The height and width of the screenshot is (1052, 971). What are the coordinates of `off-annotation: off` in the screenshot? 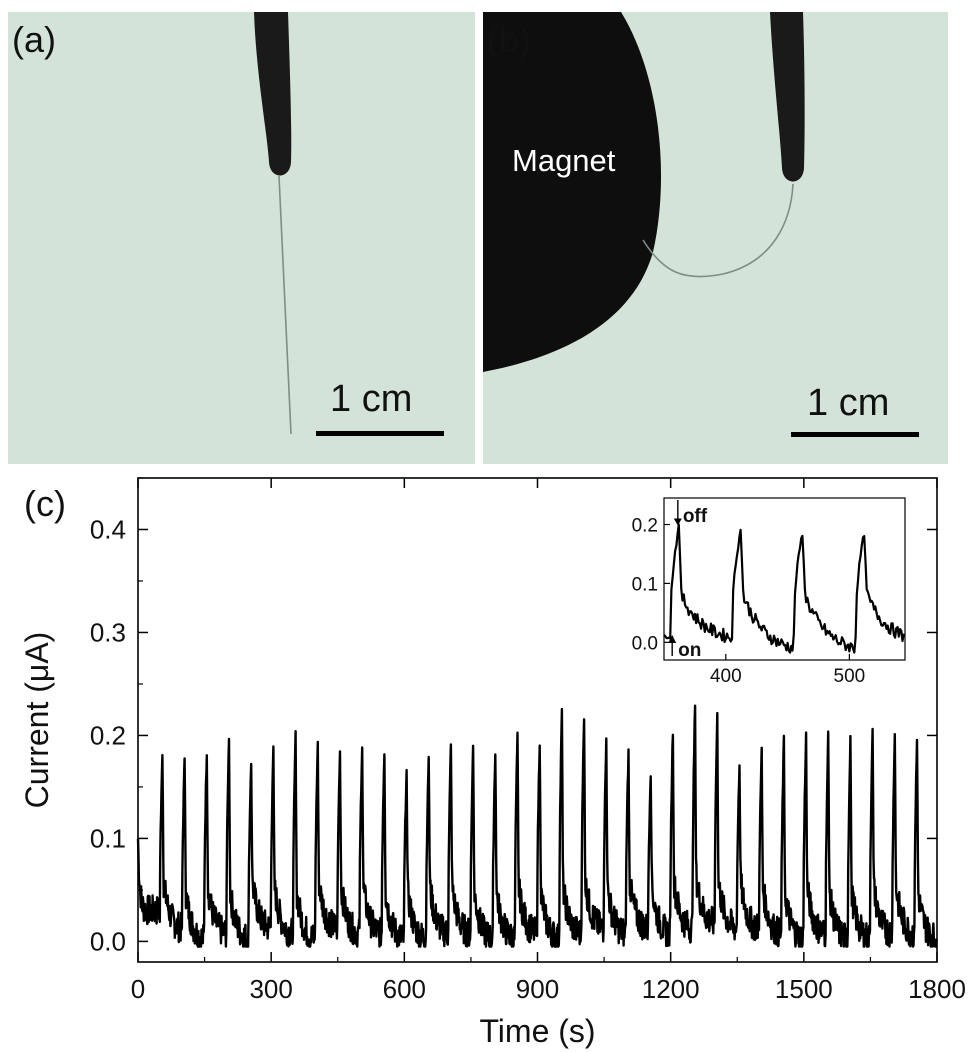 It's located at (695, 516).